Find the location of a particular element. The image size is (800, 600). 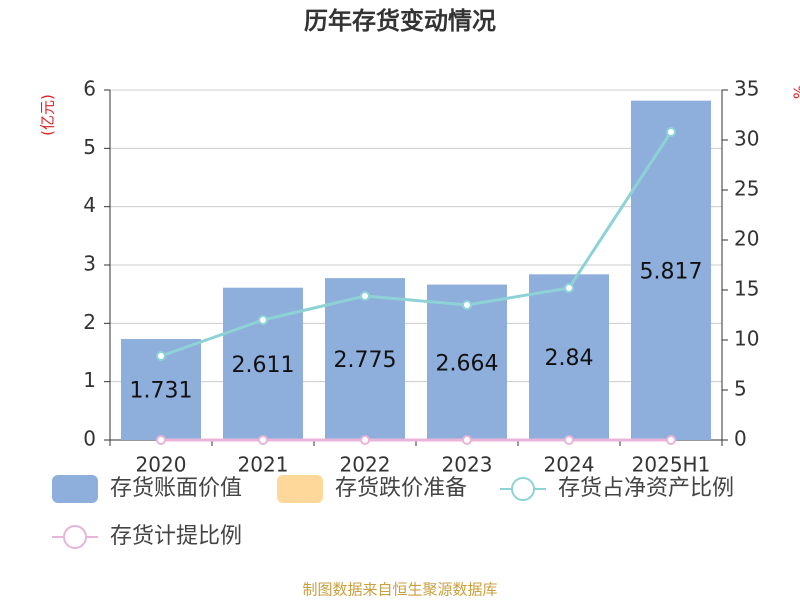

data-label: 5.817 is located at coordinates (671, 271).